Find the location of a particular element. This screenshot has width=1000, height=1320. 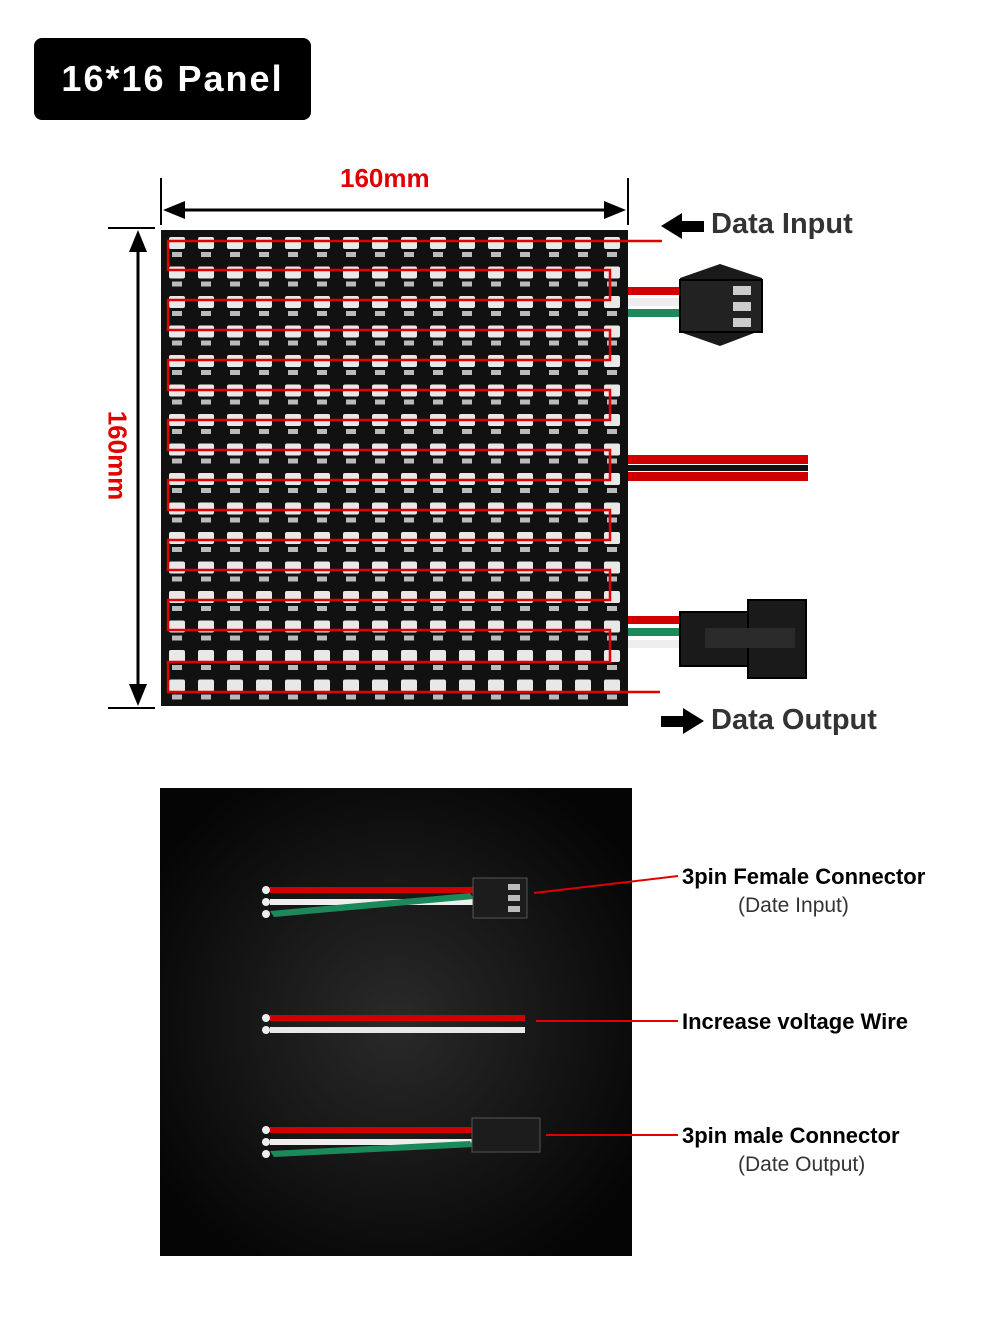

voltage-wire is located at coordinates (718, 468).